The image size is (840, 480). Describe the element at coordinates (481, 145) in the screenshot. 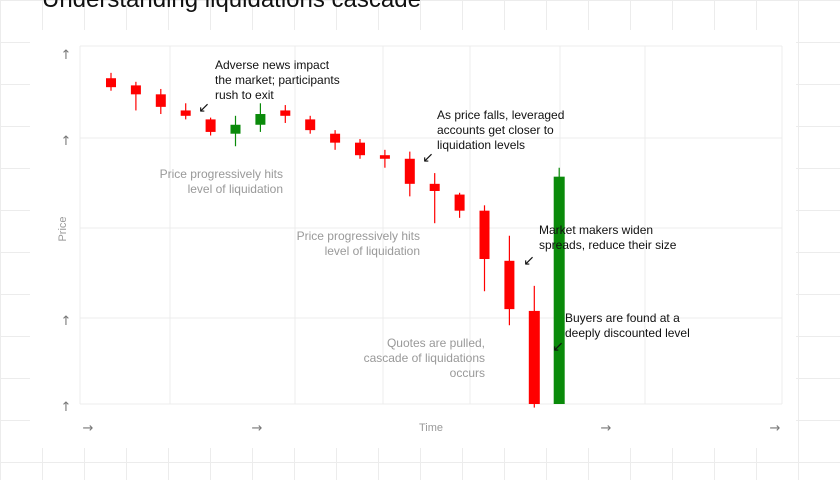

I see `annotation-text: liquidation levels` at that location.